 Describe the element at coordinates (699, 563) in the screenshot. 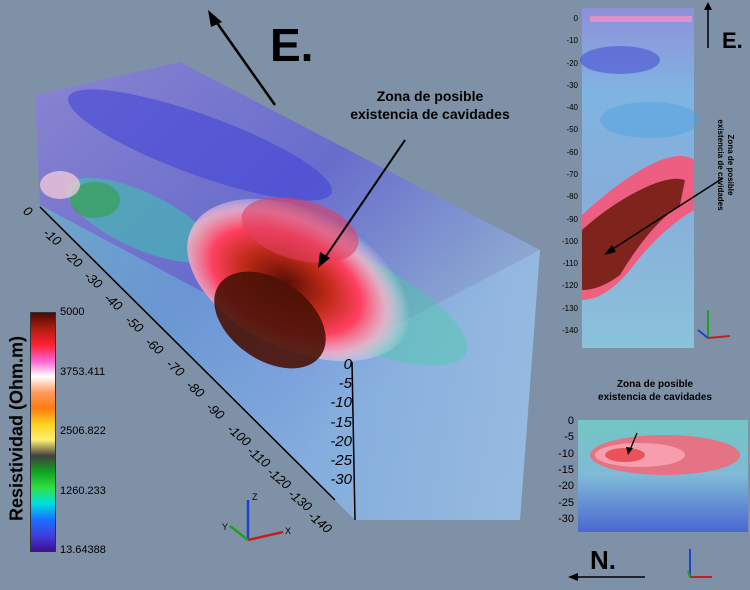

I see `section-axis-triad` at that location.